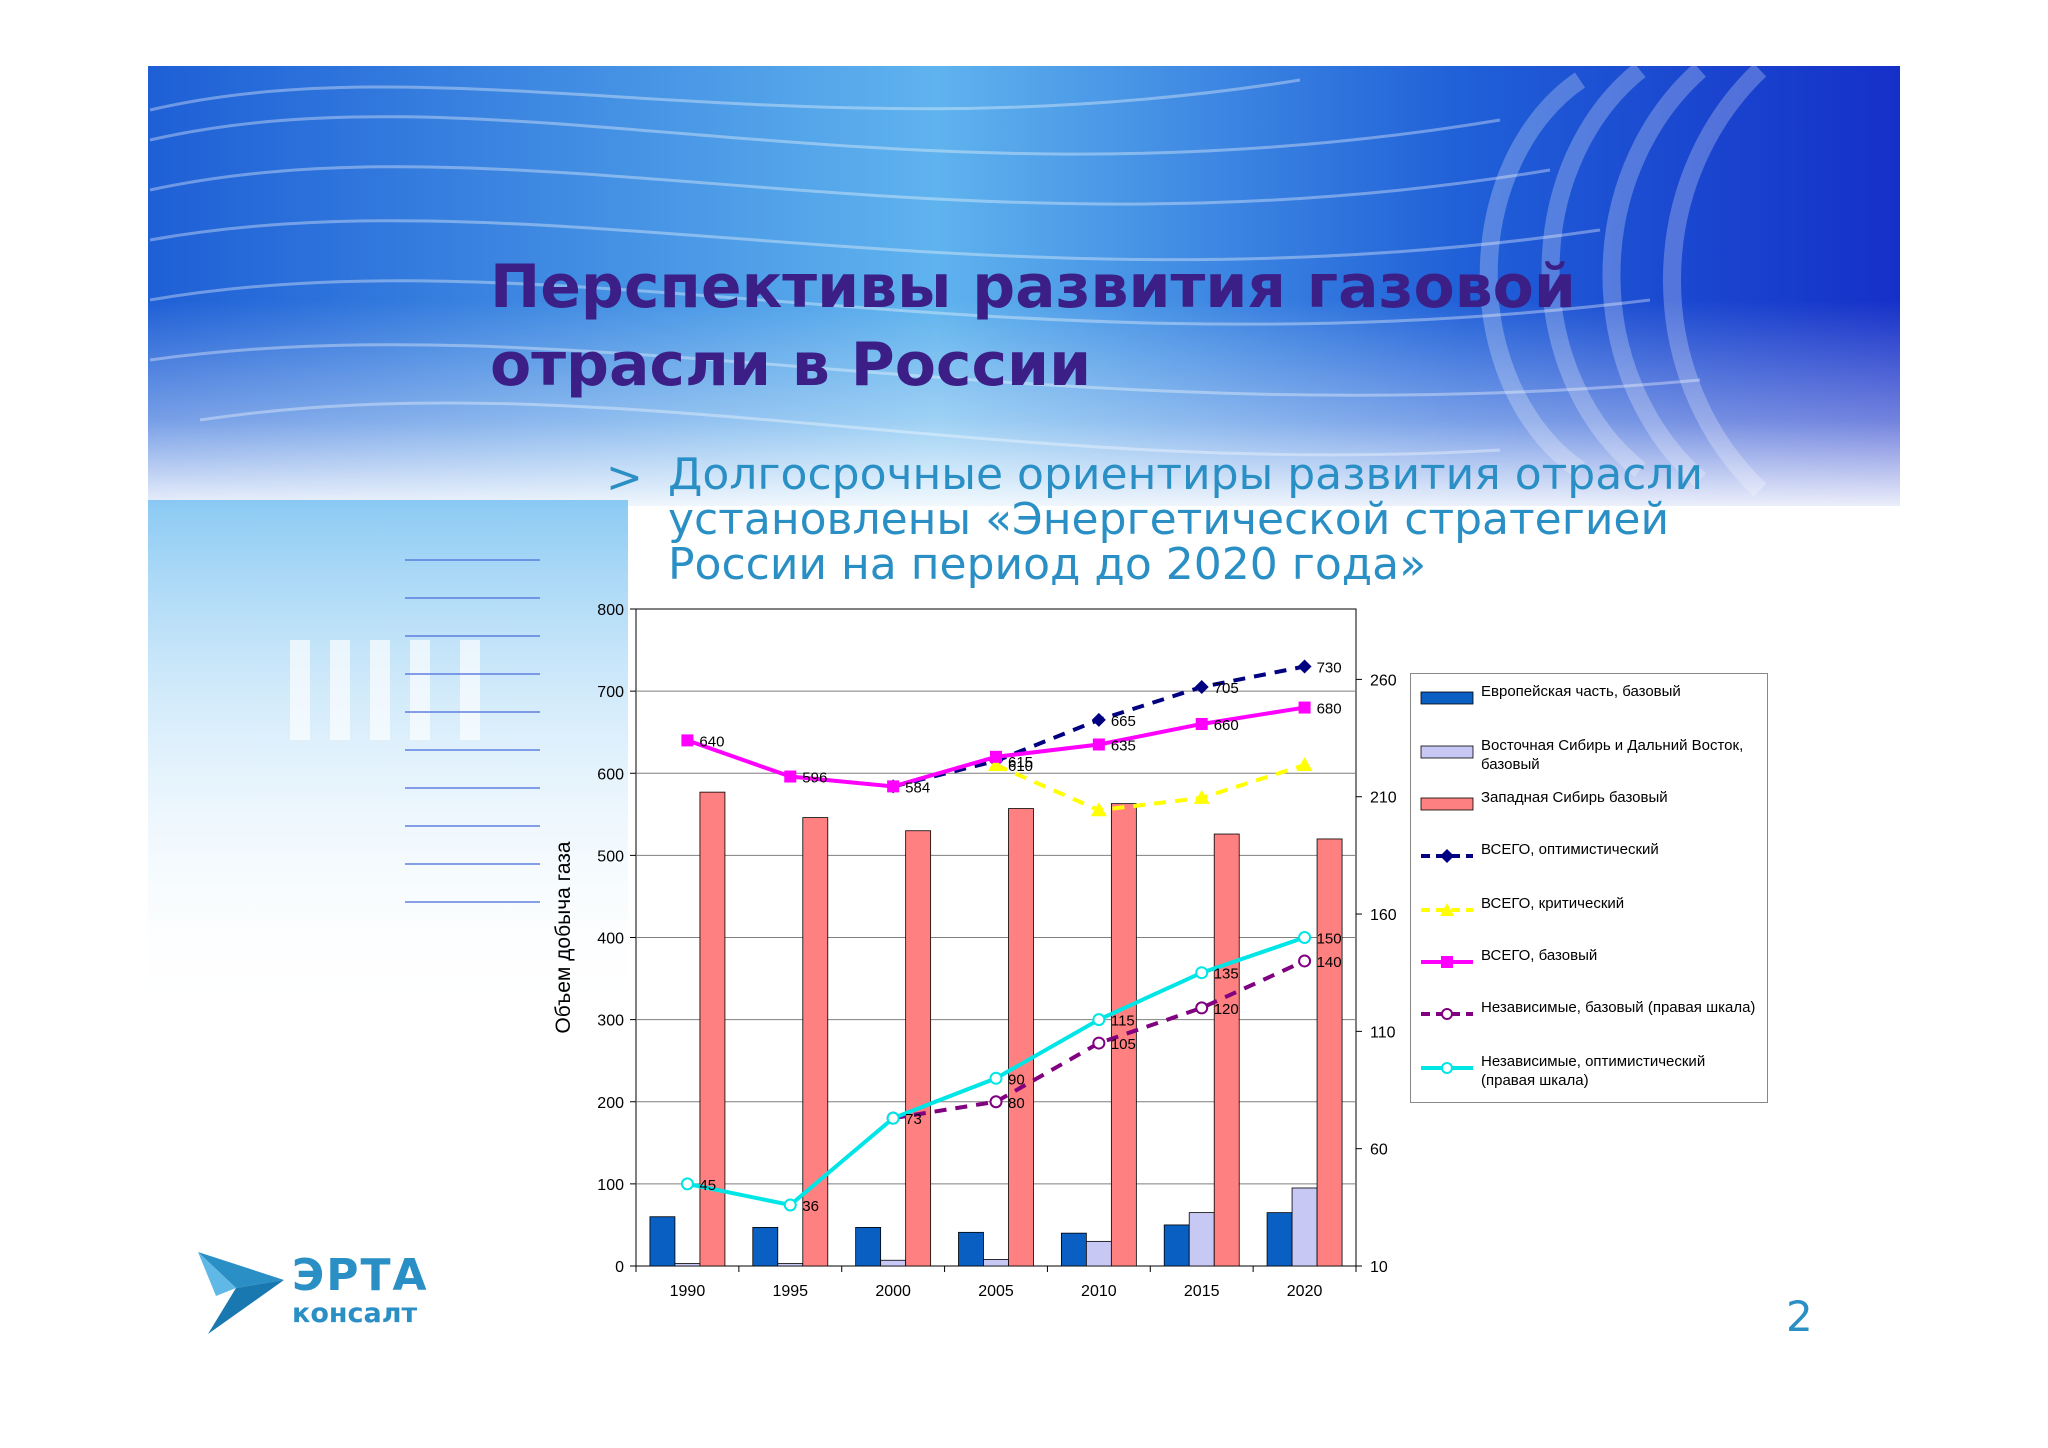 The height and width of the screenshot is (1448, 2048). I want to click on data-label: 665, so click(1123, 721).